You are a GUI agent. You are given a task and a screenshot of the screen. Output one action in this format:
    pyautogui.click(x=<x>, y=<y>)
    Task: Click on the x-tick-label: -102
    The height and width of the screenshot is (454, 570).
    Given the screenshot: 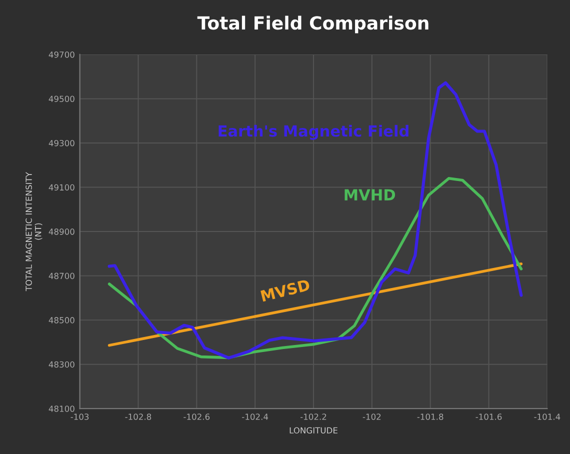 What is the action you would take?
    pyautogui.click(x=371, y=417)
    